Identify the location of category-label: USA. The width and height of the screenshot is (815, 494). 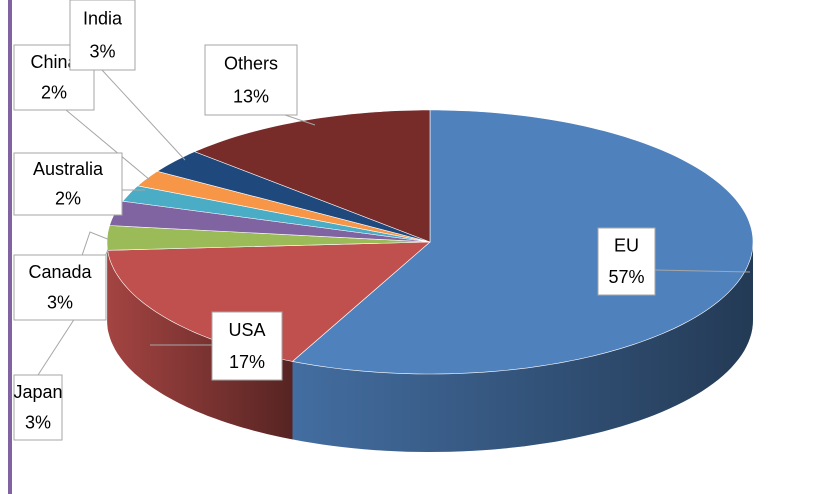
(246, 330).